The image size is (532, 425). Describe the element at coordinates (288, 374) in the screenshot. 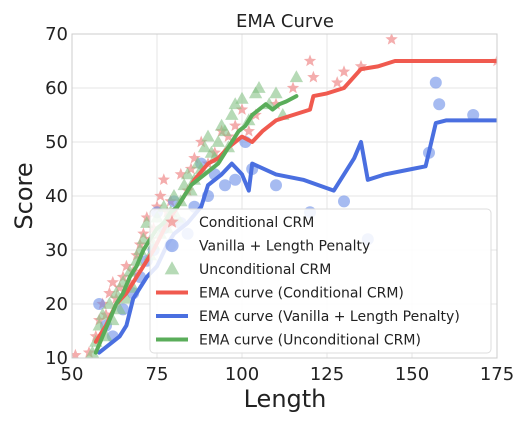

I see `x-axis-ticks: 50 75 100 125 150 175` at that location.